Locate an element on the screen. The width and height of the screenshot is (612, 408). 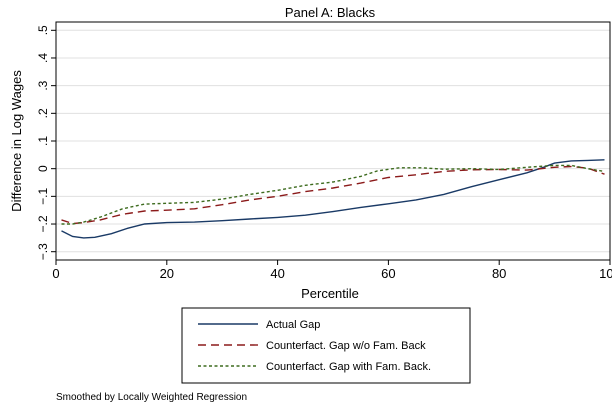
x-tick-label: 20 is located at coordinates (167, 273).